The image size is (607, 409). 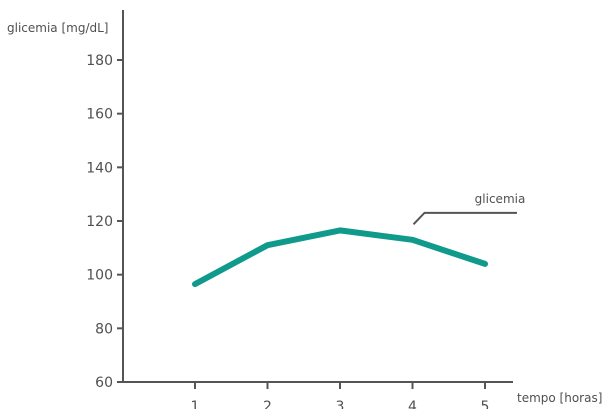 I want to click on x-tick-label: 4, so click(x=412, y=404).